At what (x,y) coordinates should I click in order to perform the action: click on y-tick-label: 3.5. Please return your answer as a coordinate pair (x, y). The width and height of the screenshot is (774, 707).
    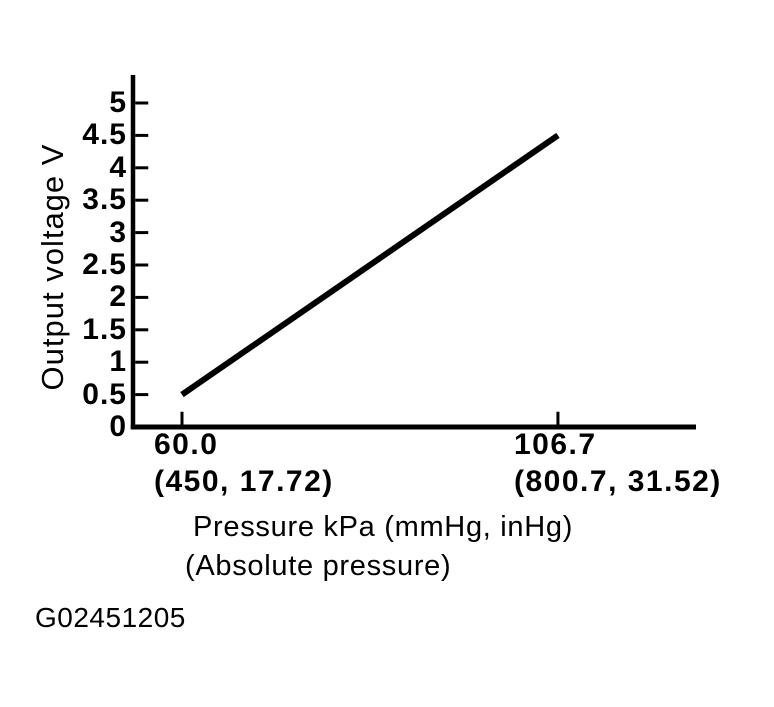
    Looking at the image, I should click on (104, 199).